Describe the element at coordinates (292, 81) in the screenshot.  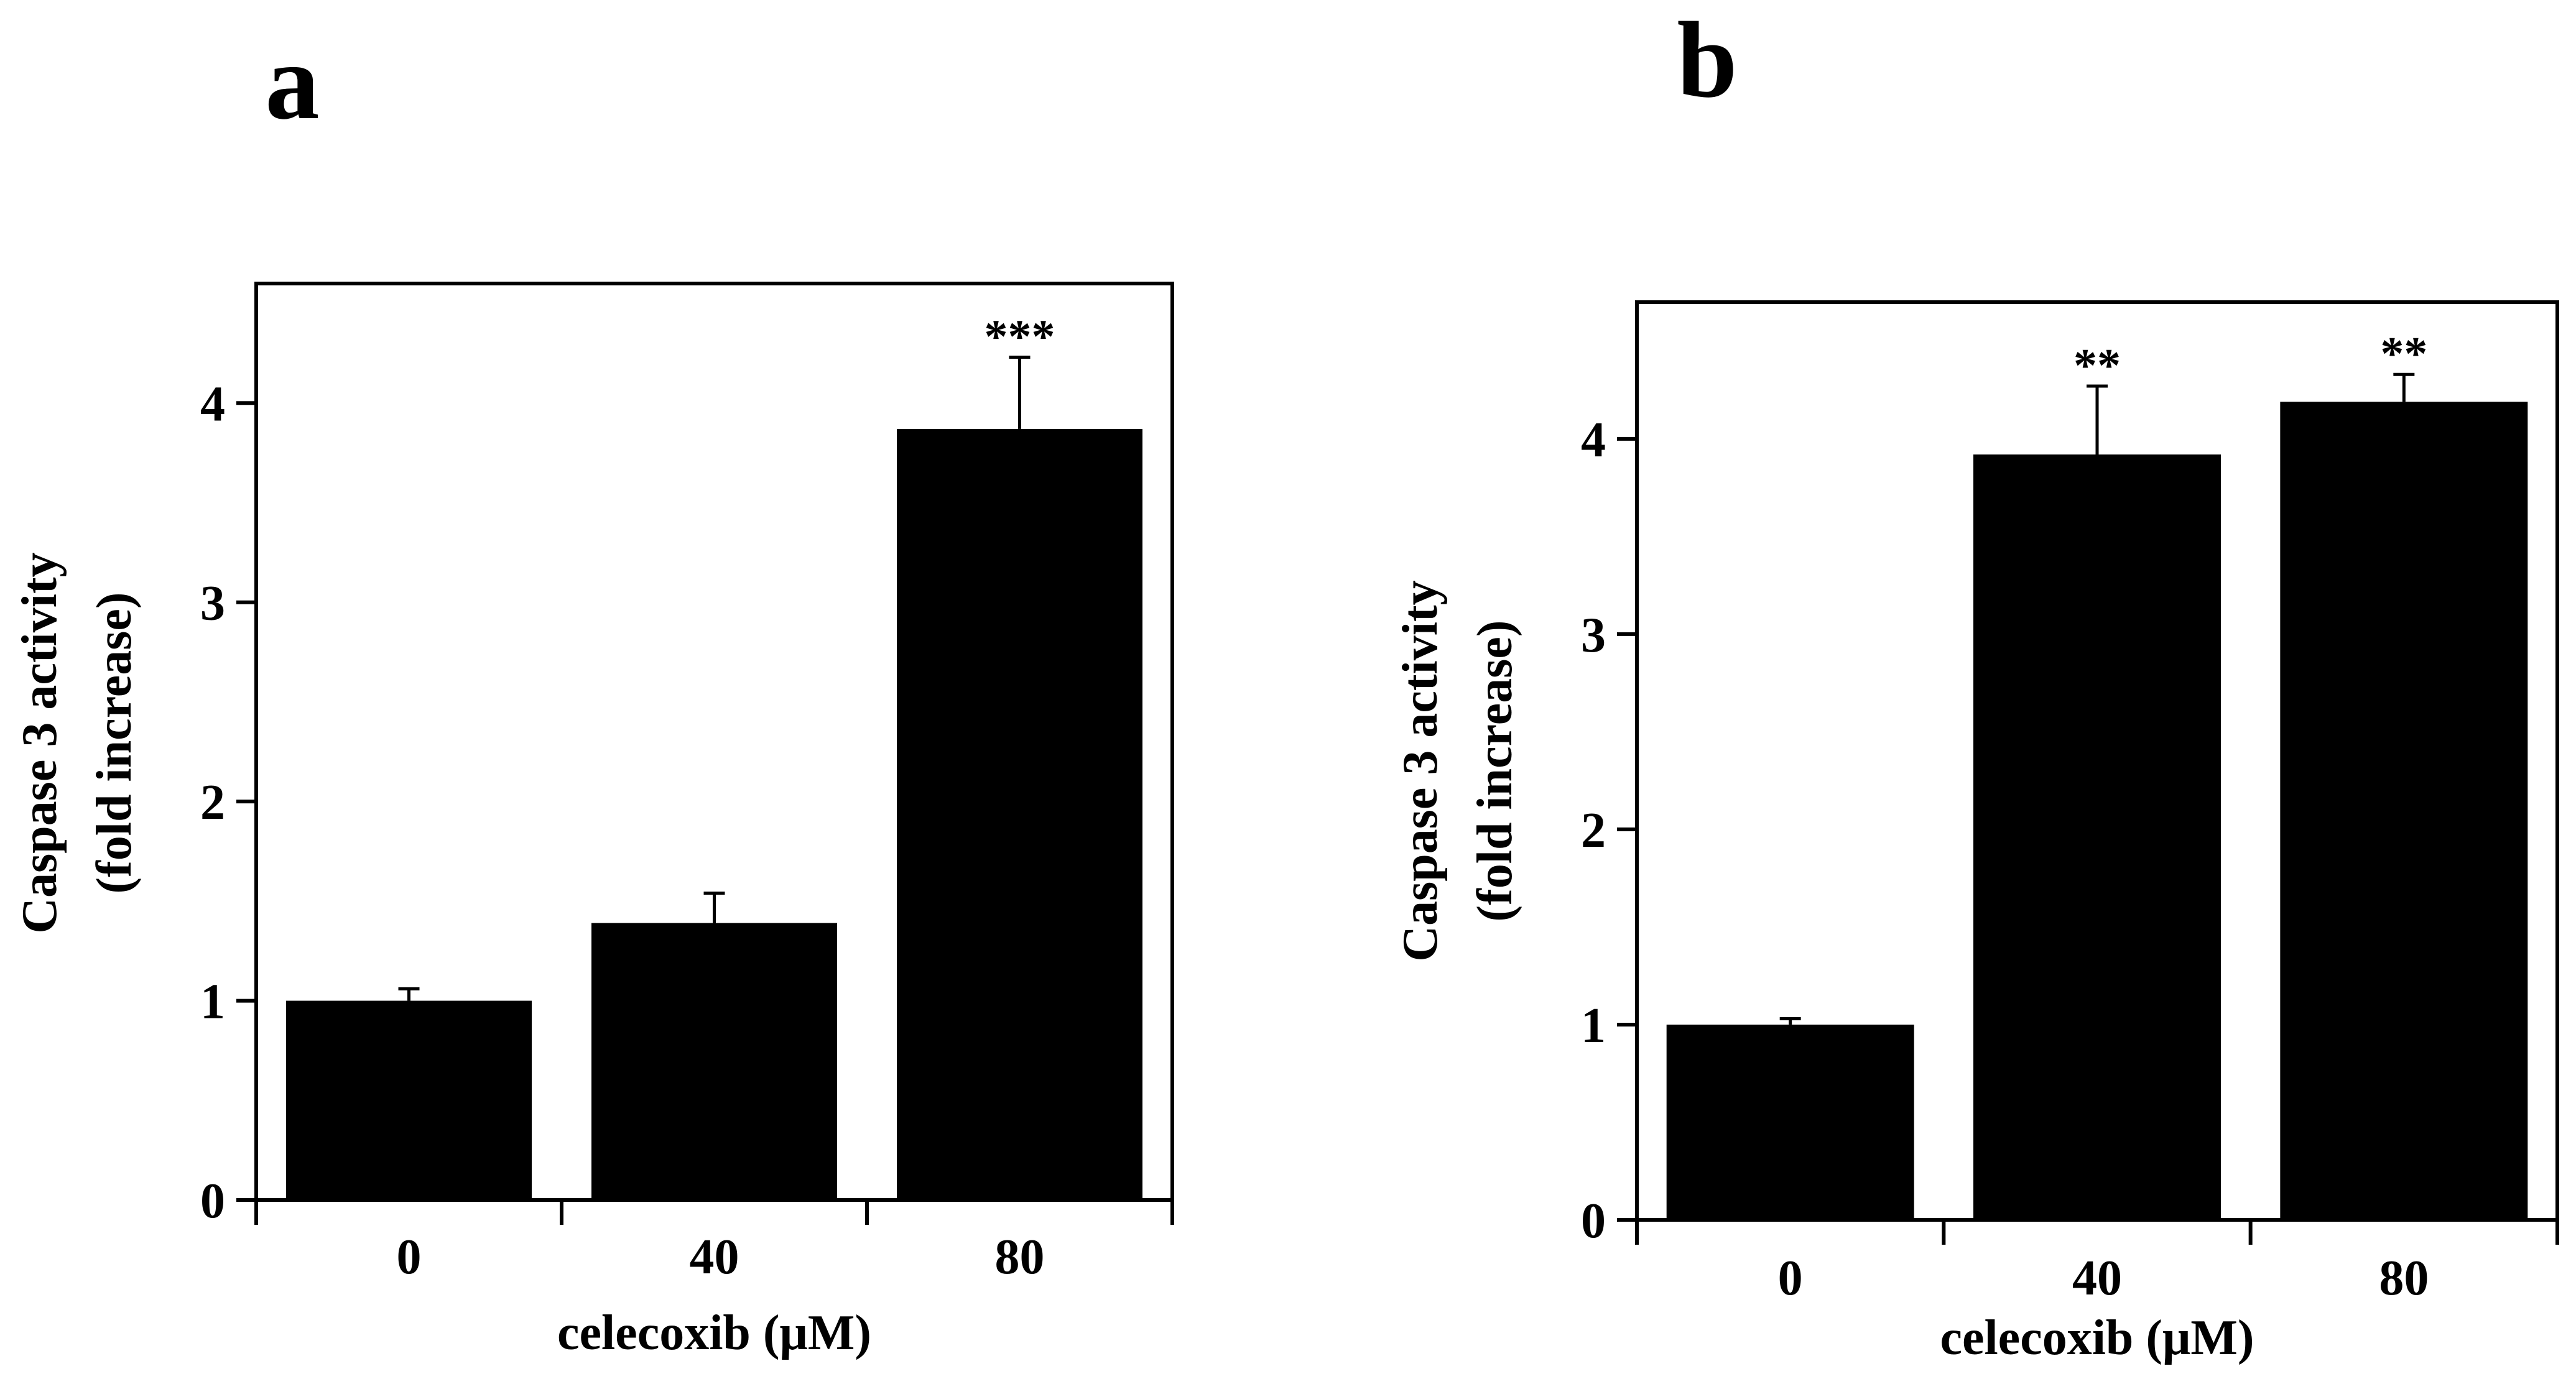
I see `panel-label-a: a` at that location.